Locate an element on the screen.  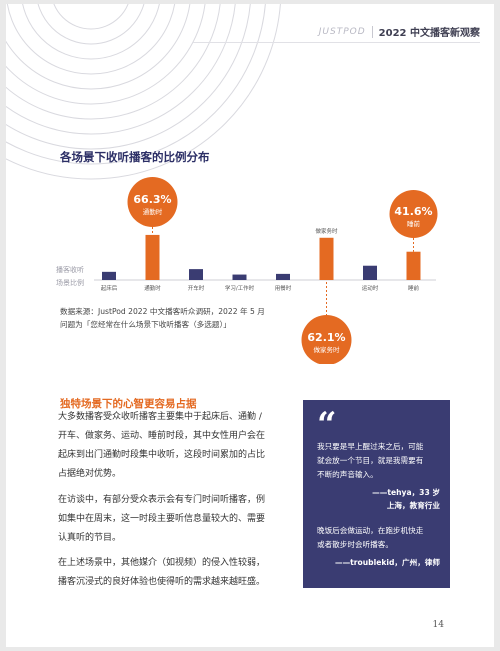
paragraph-line: 如集中在周末，这一时段主要听信息量较大的、需要 is located at coordinates (162, 519).